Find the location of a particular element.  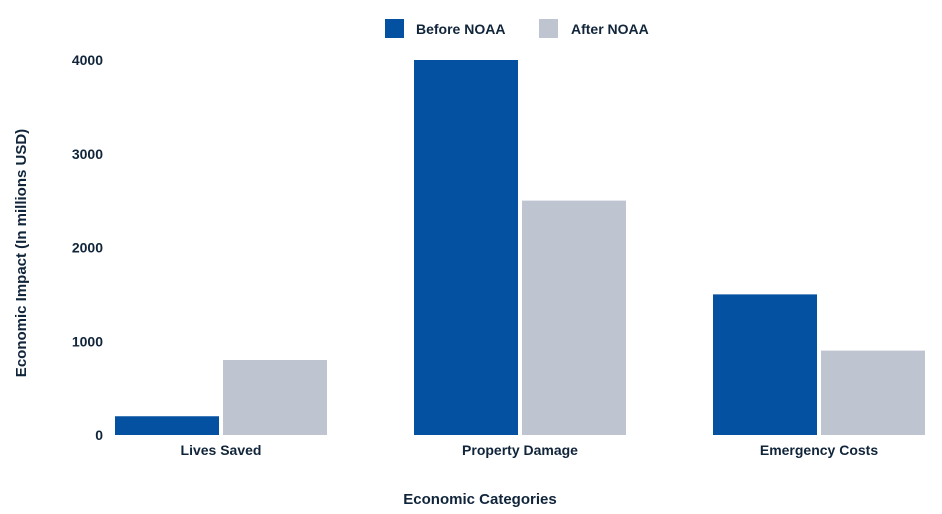

y-tick-label-0: 0 is located at coordinates (99, 435).